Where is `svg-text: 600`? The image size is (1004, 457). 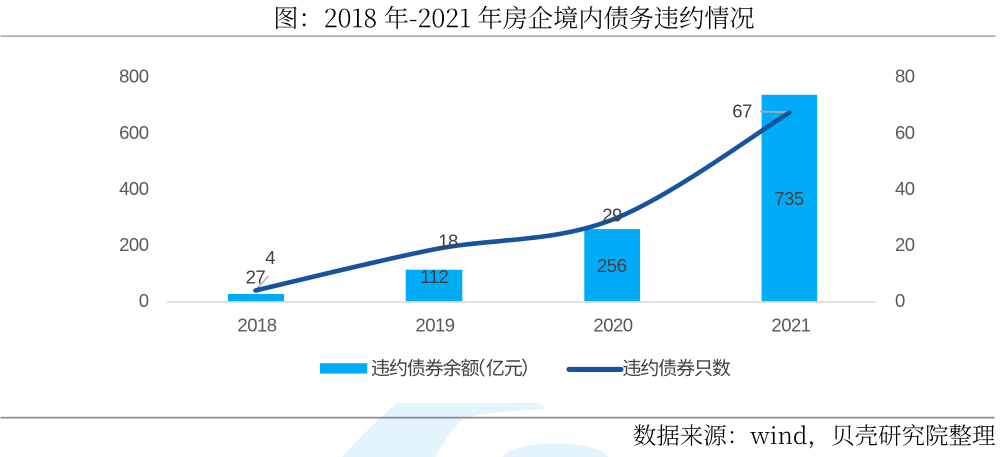 svg-text: 600 is located at coordinates (134, 132).